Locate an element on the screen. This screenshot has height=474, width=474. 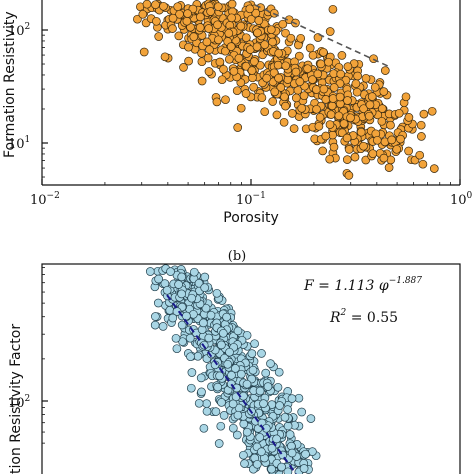
fit-line-b is located at coordinates (231, 384).